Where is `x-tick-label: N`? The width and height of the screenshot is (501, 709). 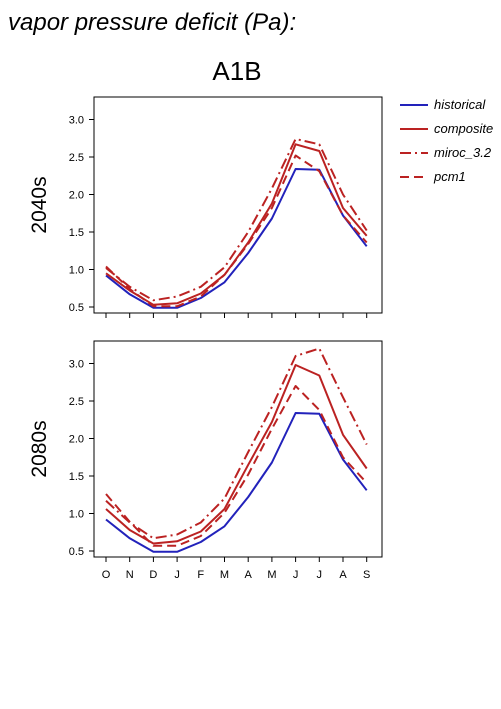
x-tick-label: N is located at coordinates (130, 575).